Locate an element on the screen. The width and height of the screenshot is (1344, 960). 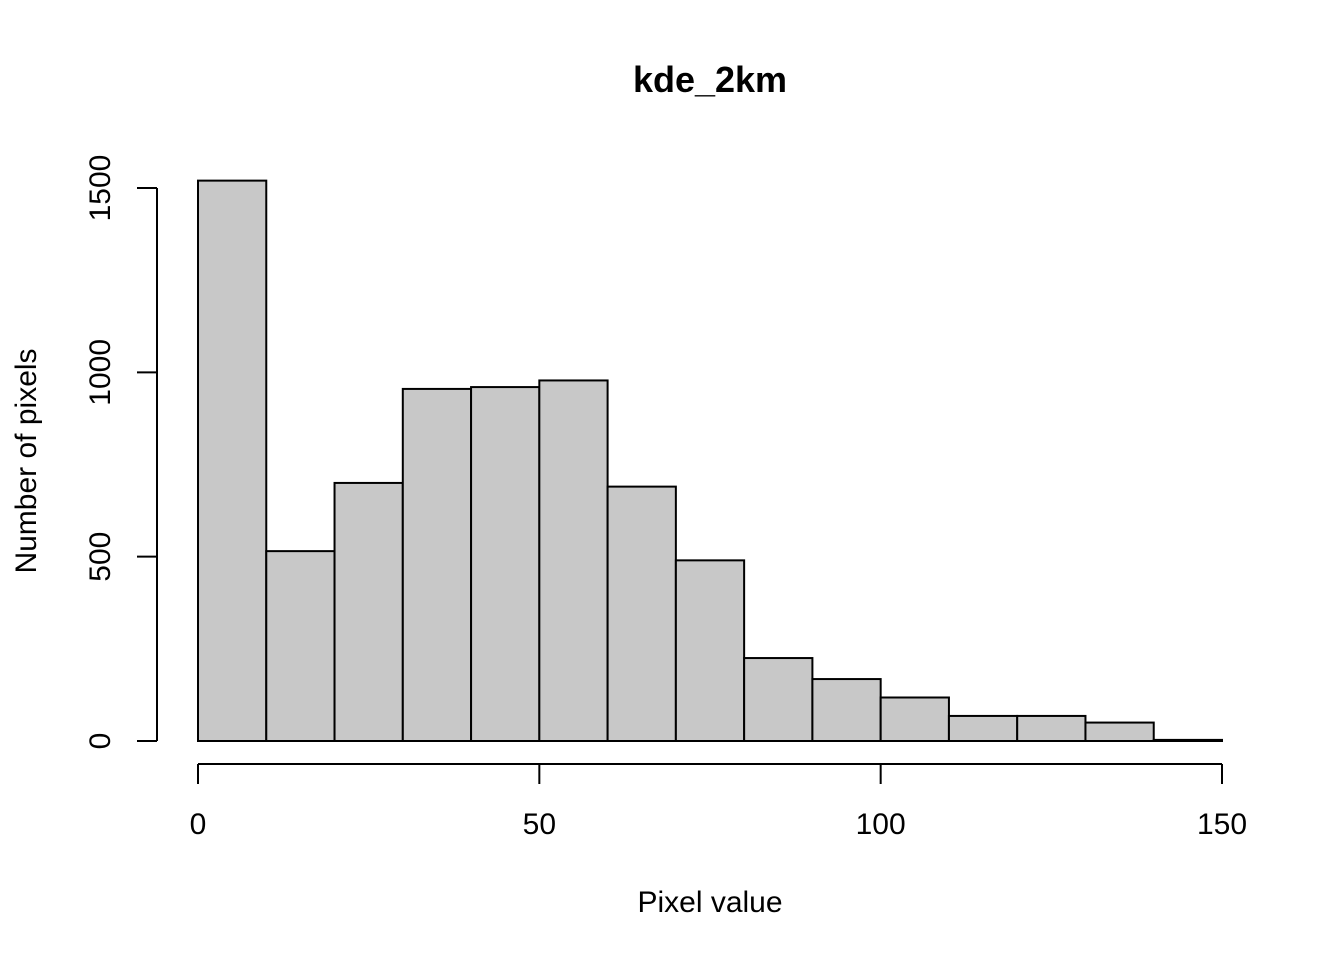
y-tick-label-0: 0 is located at coordinates (100, 741).